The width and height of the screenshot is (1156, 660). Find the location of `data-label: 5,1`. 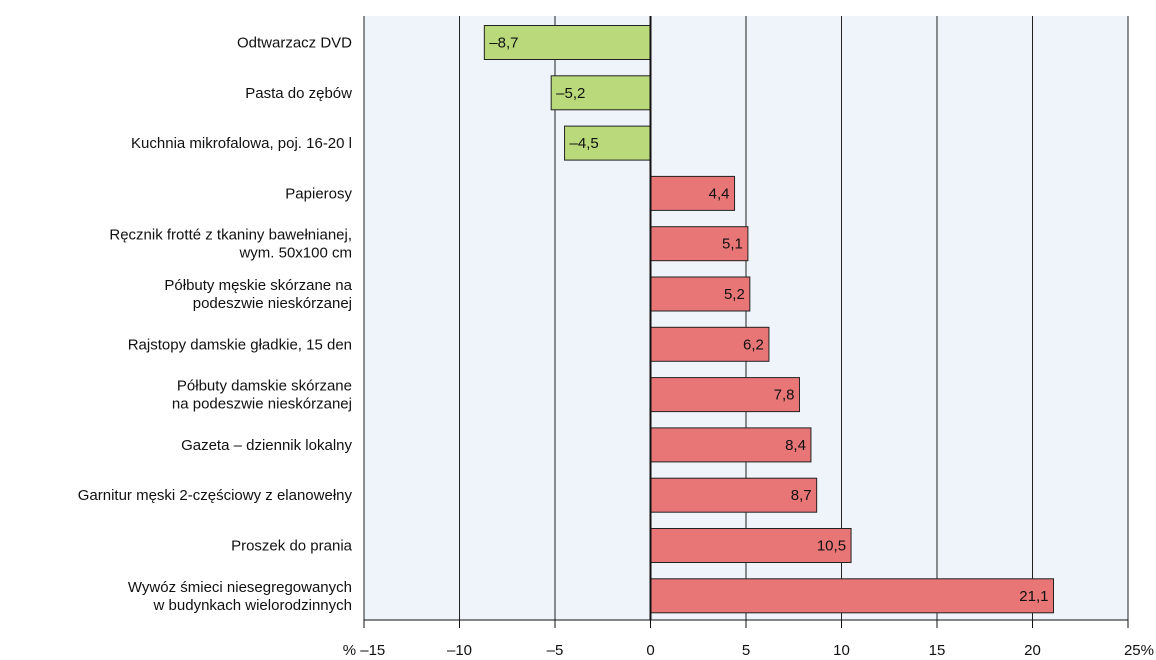

data-label: 5,1 is located at coordinates (732, 244).